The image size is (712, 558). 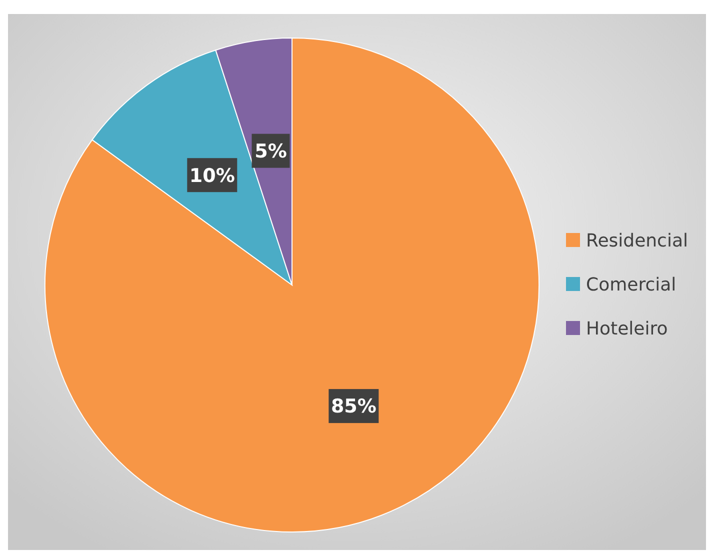 I want to click on data-label: 5%, so click(x=270, y=151).